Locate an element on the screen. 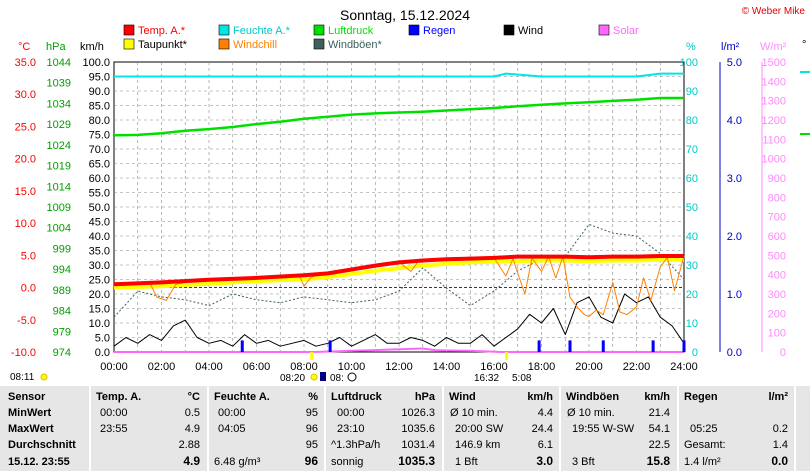 This screenshot has width=810, height=471. temp-tick-label: 20.0 is located at coordinates (25, 160).